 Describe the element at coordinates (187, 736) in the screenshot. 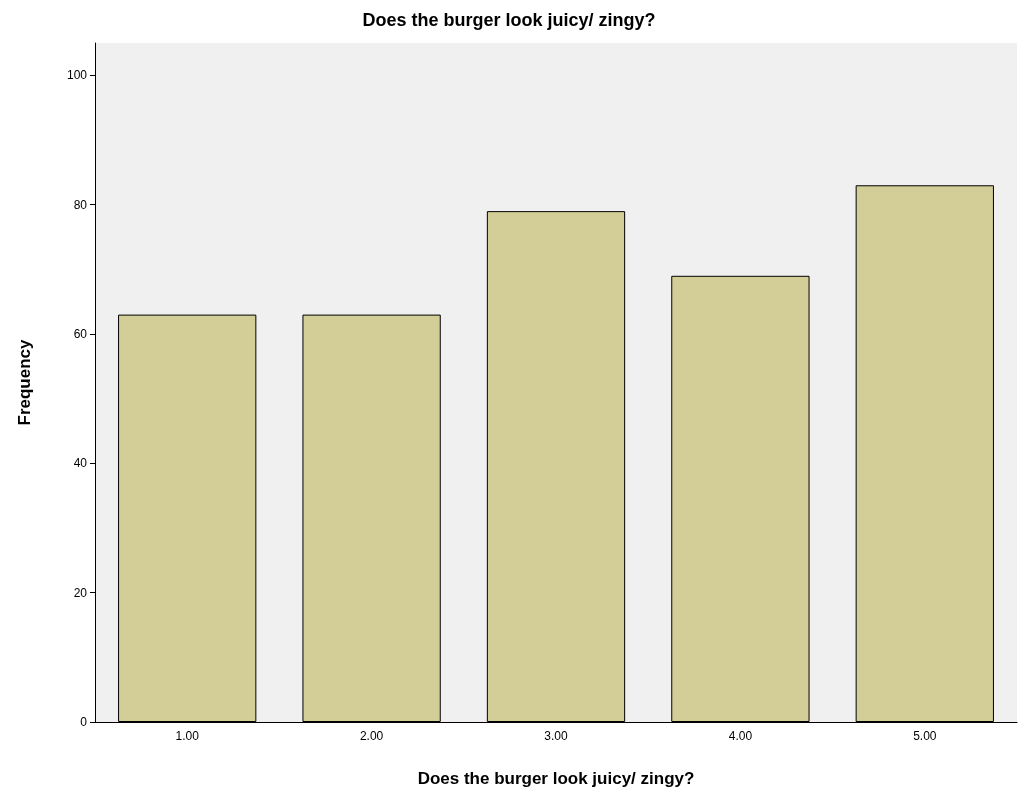

I see `x-tick-label: 1.00` at that location.